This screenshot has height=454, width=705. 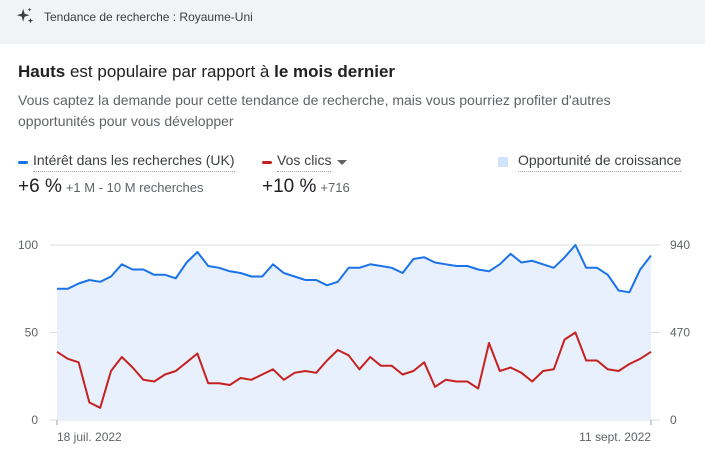 What do you see at coordinates (42, 71) in the screenshot?
I see `headline-subject: Hauts` at bounding box center [42, 71].